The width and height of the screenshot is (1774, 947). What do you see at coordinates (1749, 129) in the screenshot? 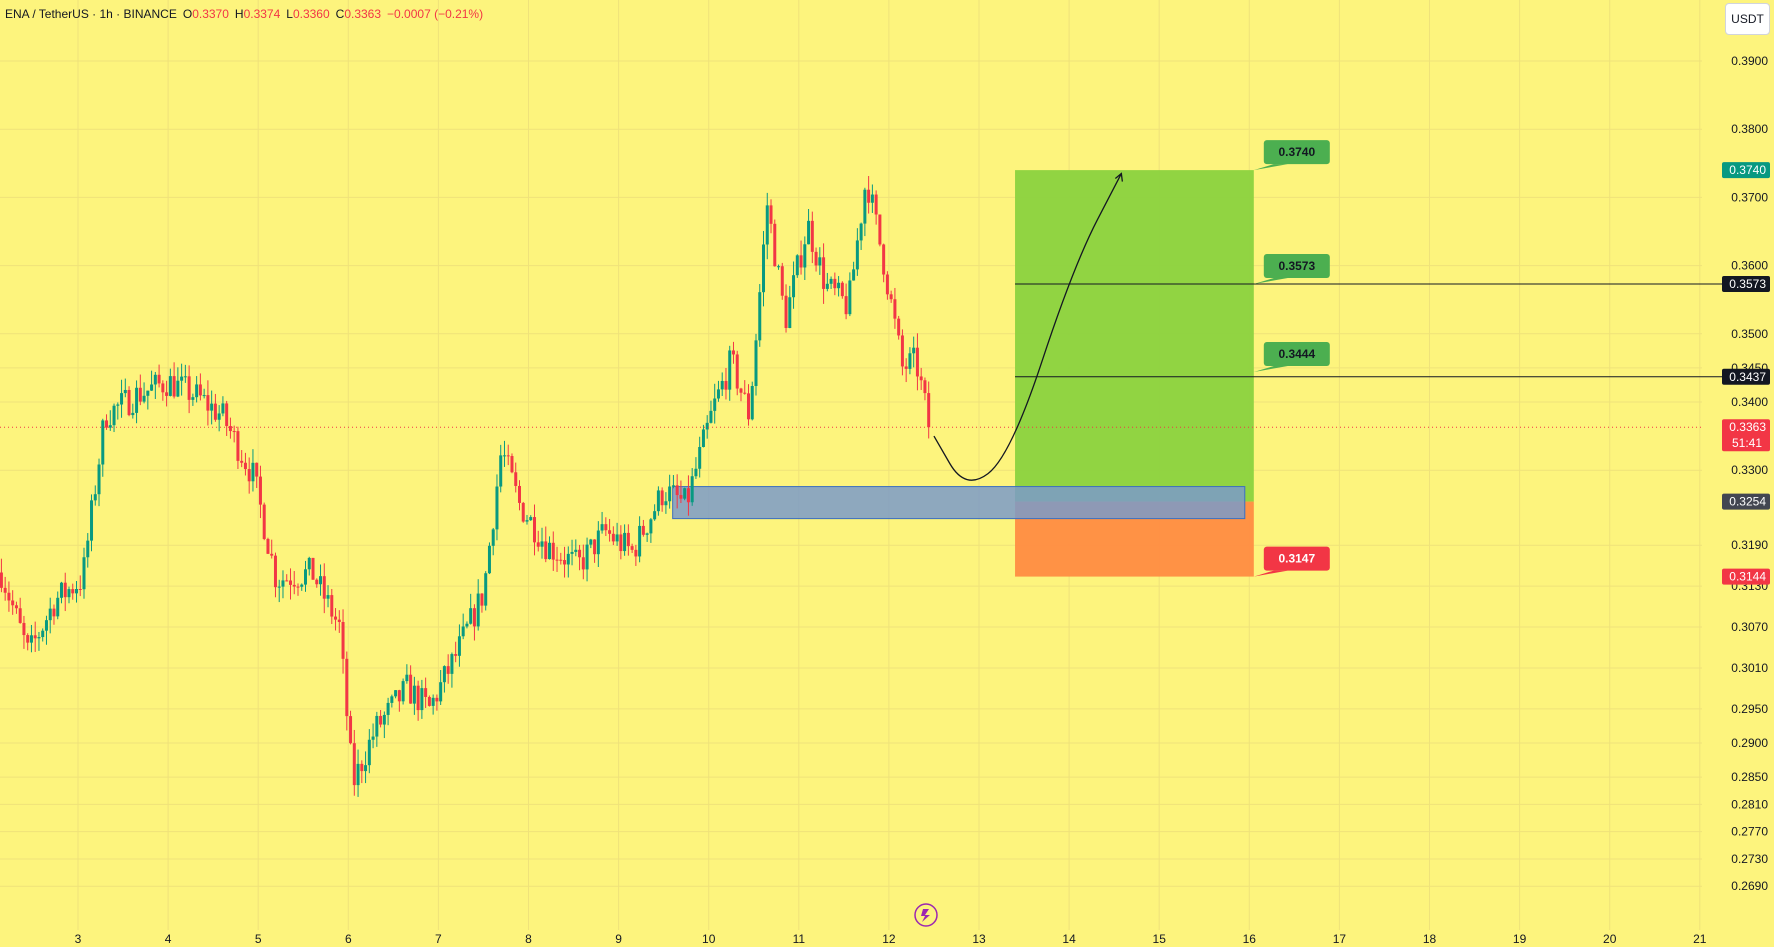
I see `y-tick-label: 0.3800` at bounding box center [1749, 129].